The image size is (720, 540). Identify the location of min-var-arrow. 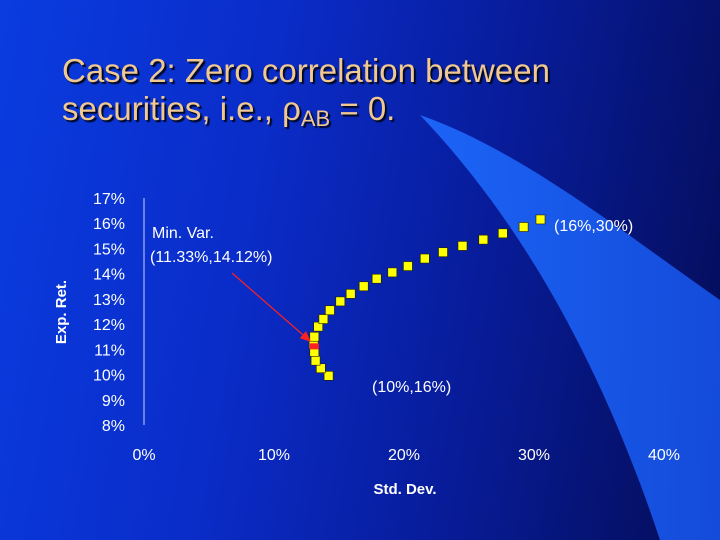
(271, 307).